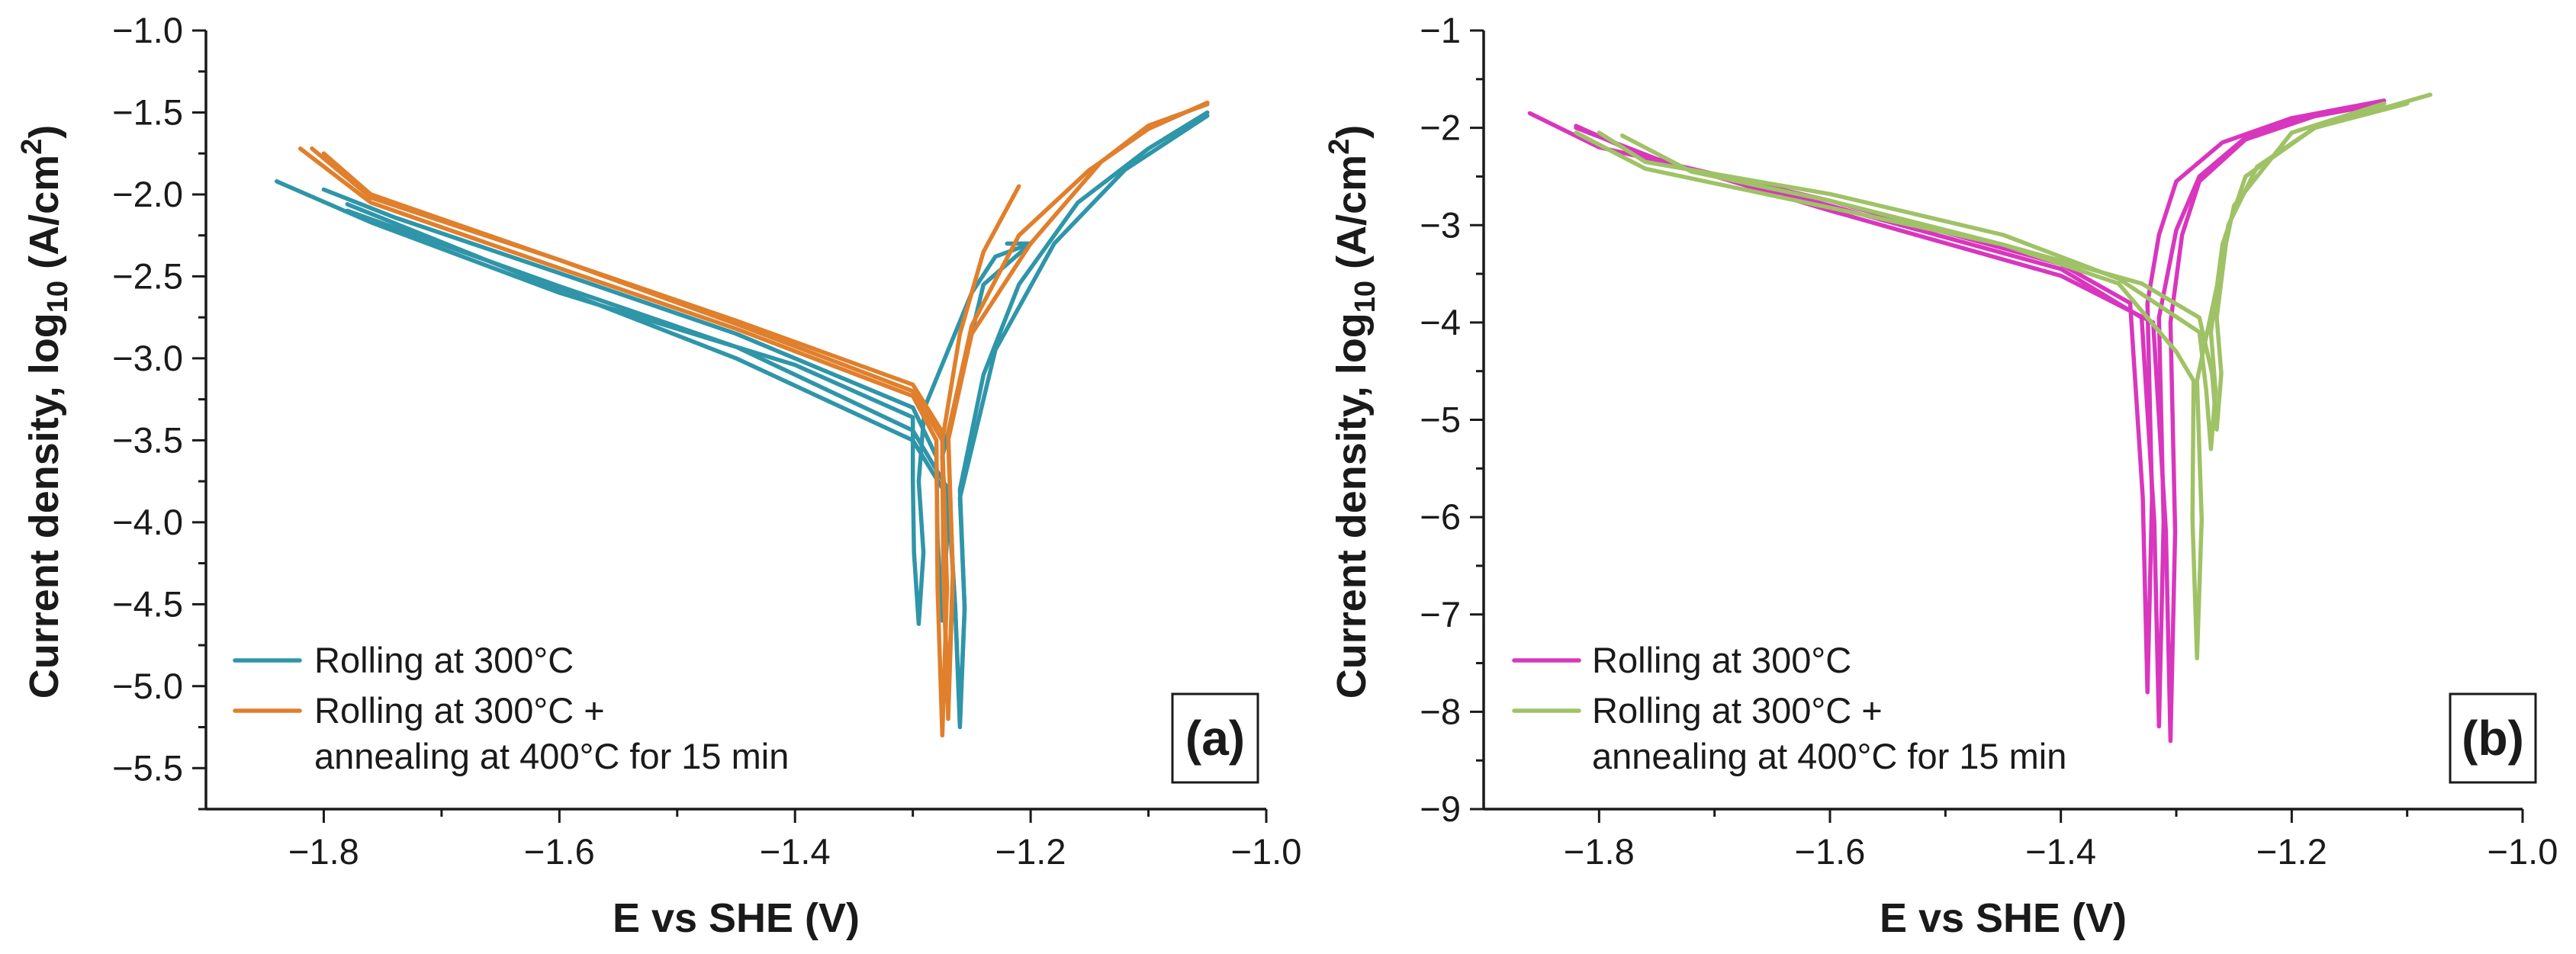 The image size is (2576, 954). I want to click on legend-a-label-2: Rolling at 300°C +, so click(459, 710).